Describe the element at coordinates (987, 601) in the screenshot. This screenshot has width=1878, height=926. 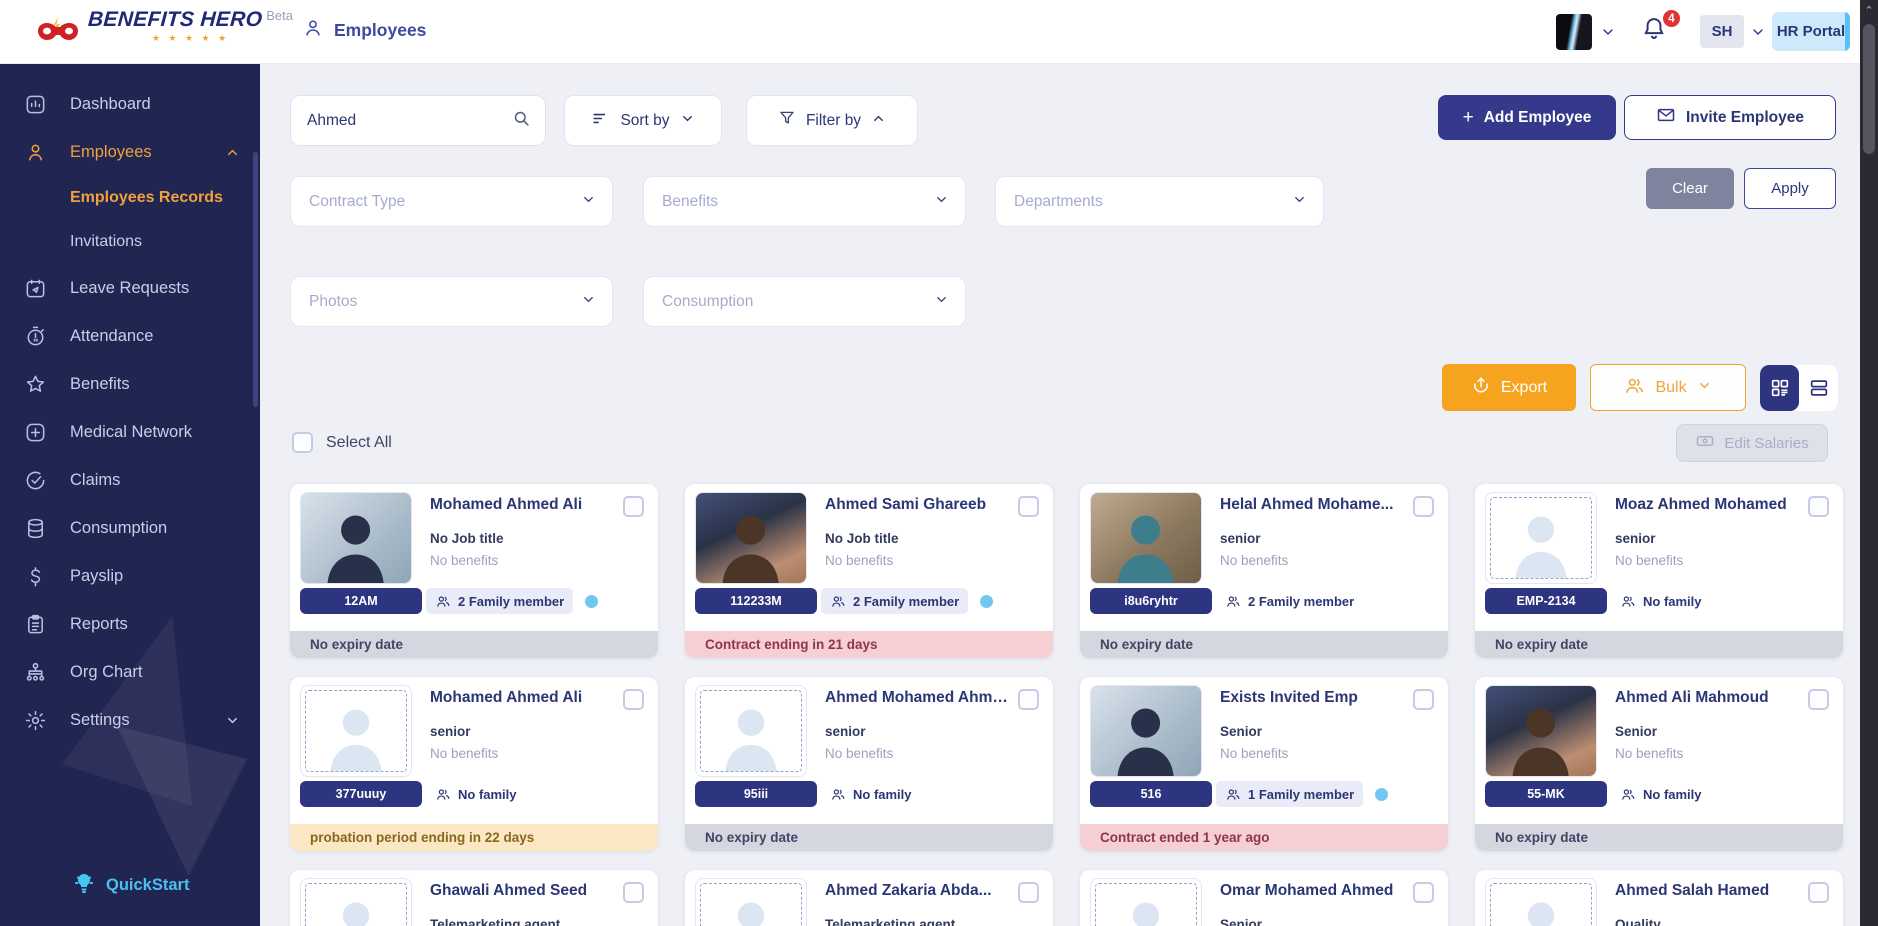
I see `status-dot` at that location.